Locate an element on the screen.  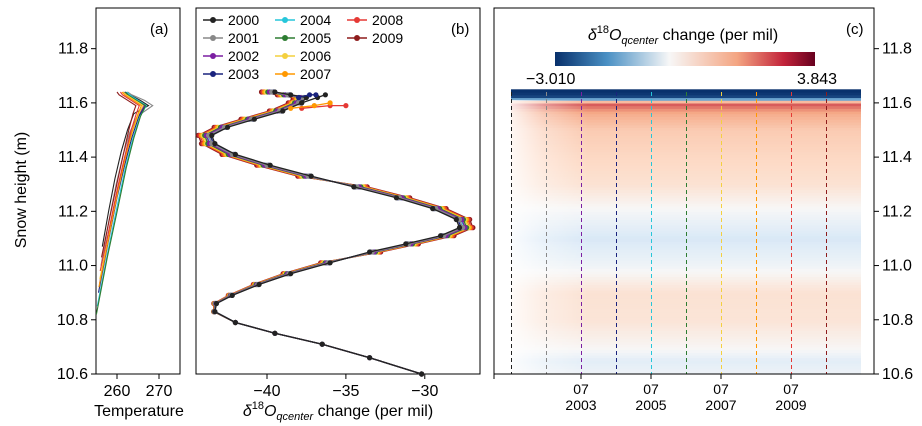
colorbar-title-delta: δ is located at coordinates (593, 35).